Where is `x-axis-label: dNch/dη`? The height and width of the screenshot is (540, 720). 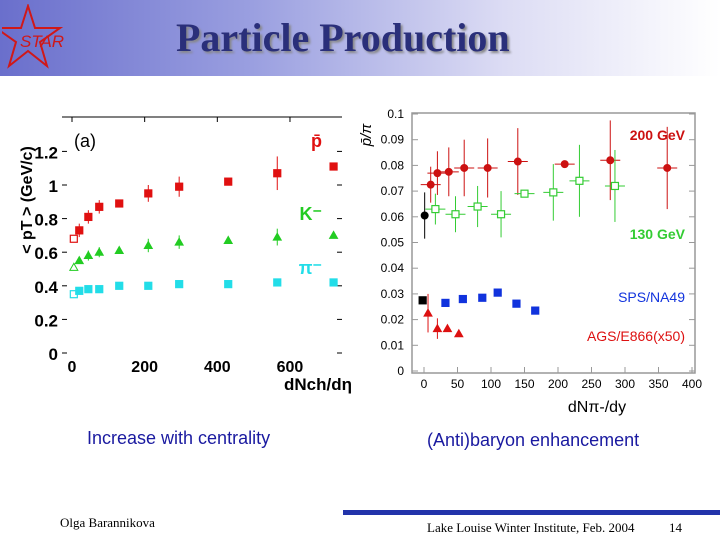
x-axis-label: dNch/dη is located at coordinates (318, 384).